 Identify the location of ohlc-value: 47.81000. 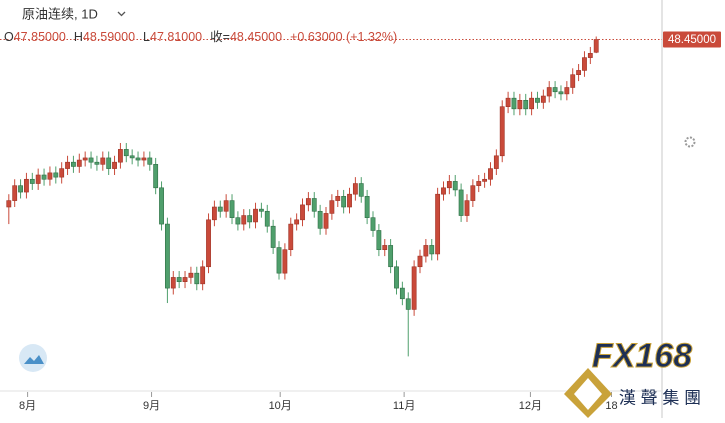
(176, 37).